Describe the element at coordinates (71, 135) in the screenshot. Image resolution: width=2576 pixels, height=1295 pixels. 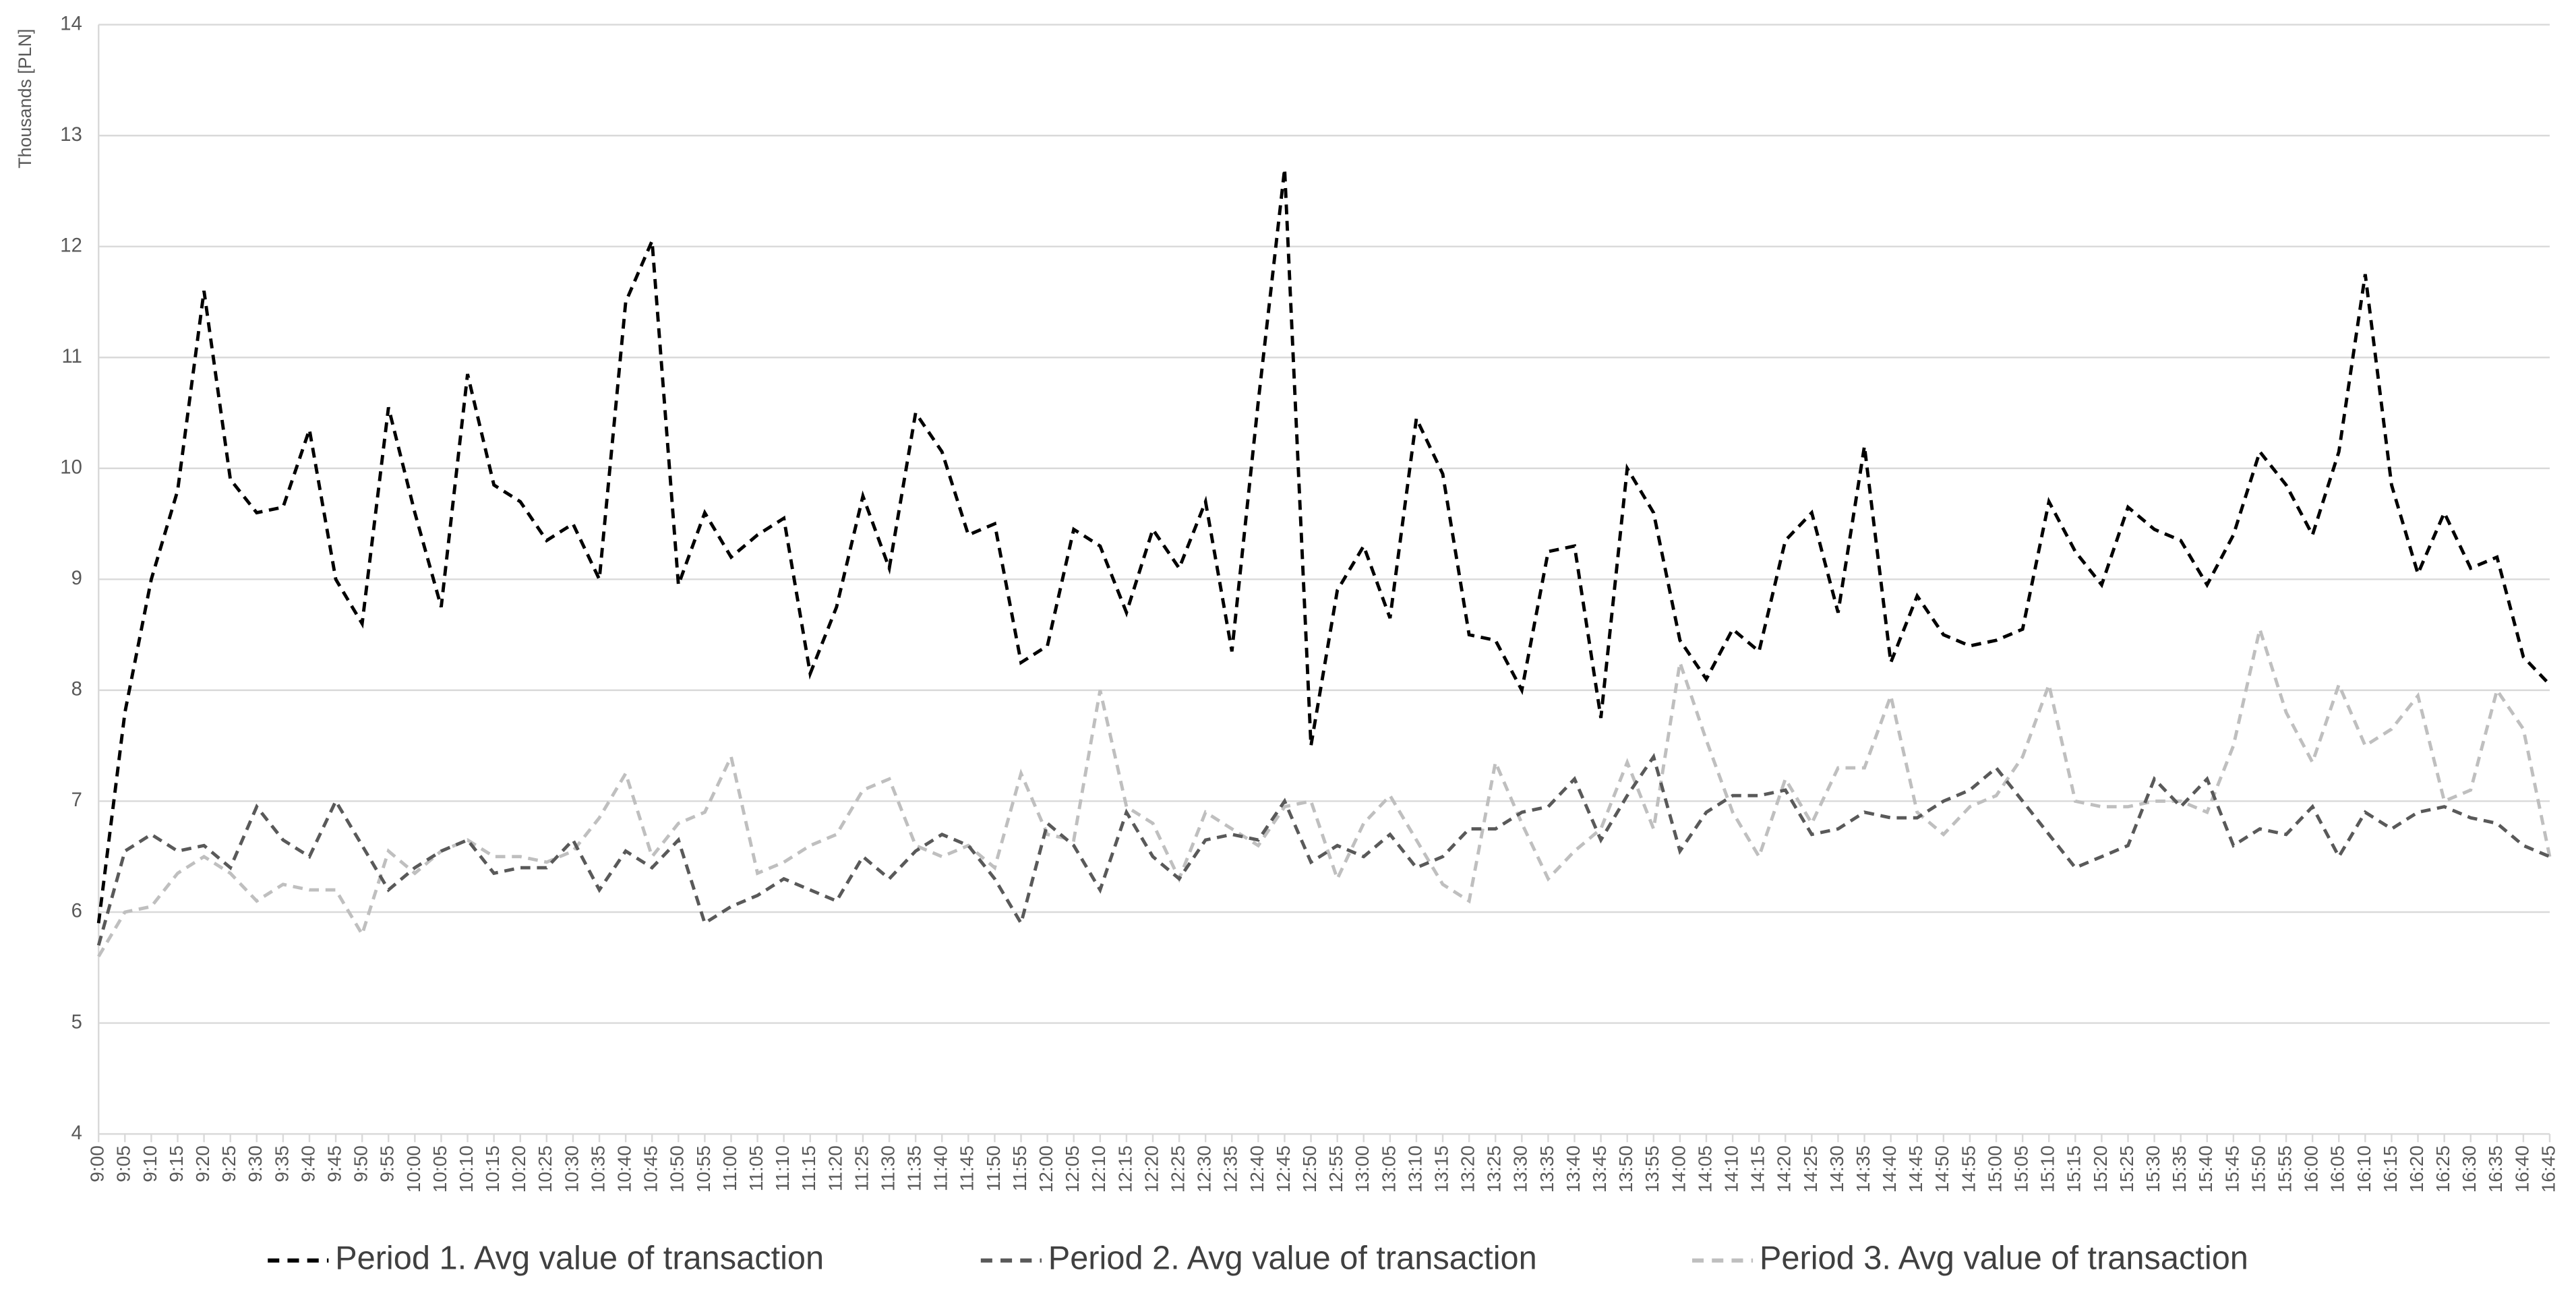
I see `y-tick-label: 13` at that location.